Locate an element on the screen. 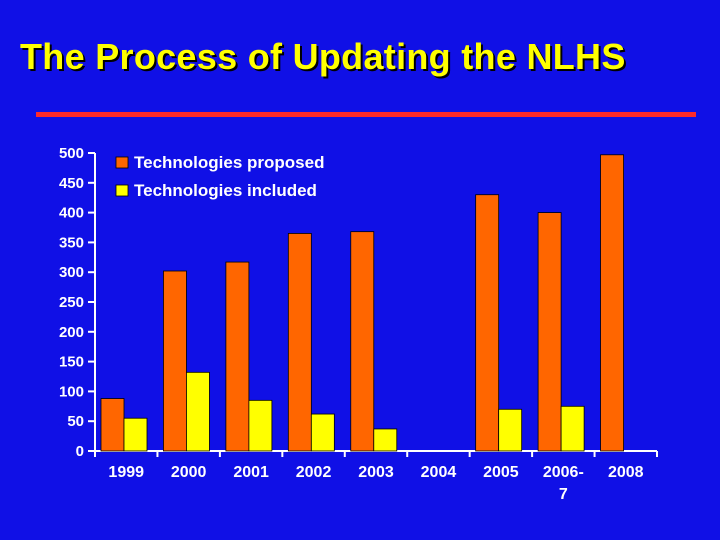 The image size is (720, 540). legend-label: Technologies proposed is located at coordinates (229, 162).